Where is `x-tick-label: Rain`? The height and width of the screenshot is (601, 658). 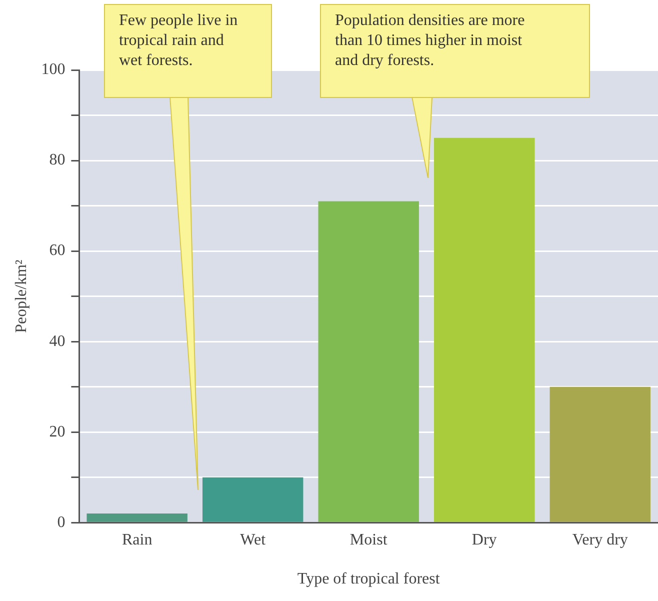 x-tick-label: Rain is located at coordinates (137, 539).